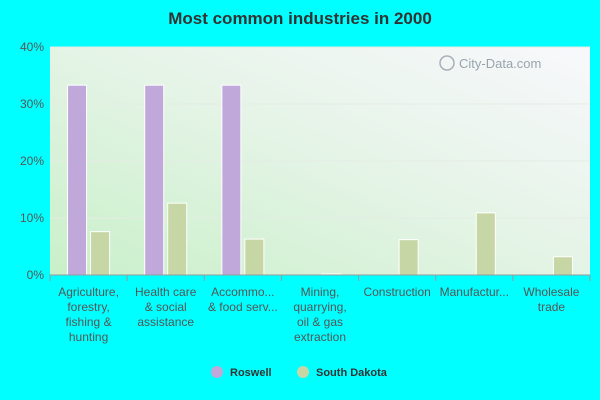  What do you see at coordinates (319, 314) in the screenshot?
I see `x-category-label: Mining, quarrying, oil & gas extraction` at bounding box center [319, 314].